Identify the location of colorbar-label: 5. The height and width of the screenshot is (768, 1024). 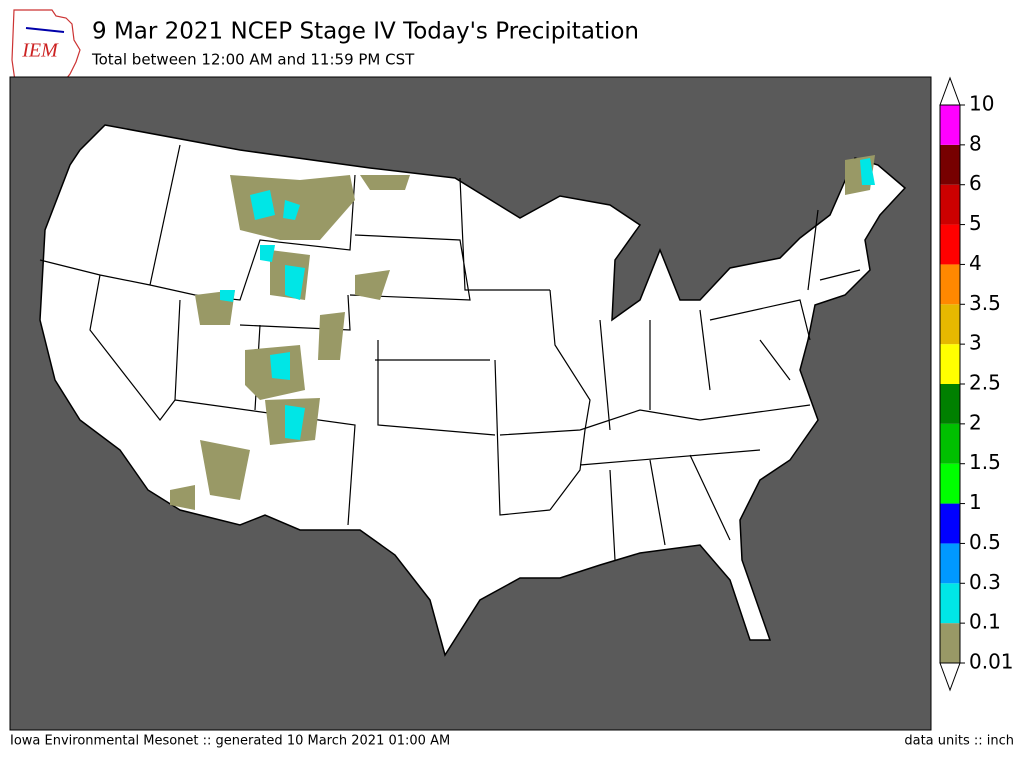
(975, 223).